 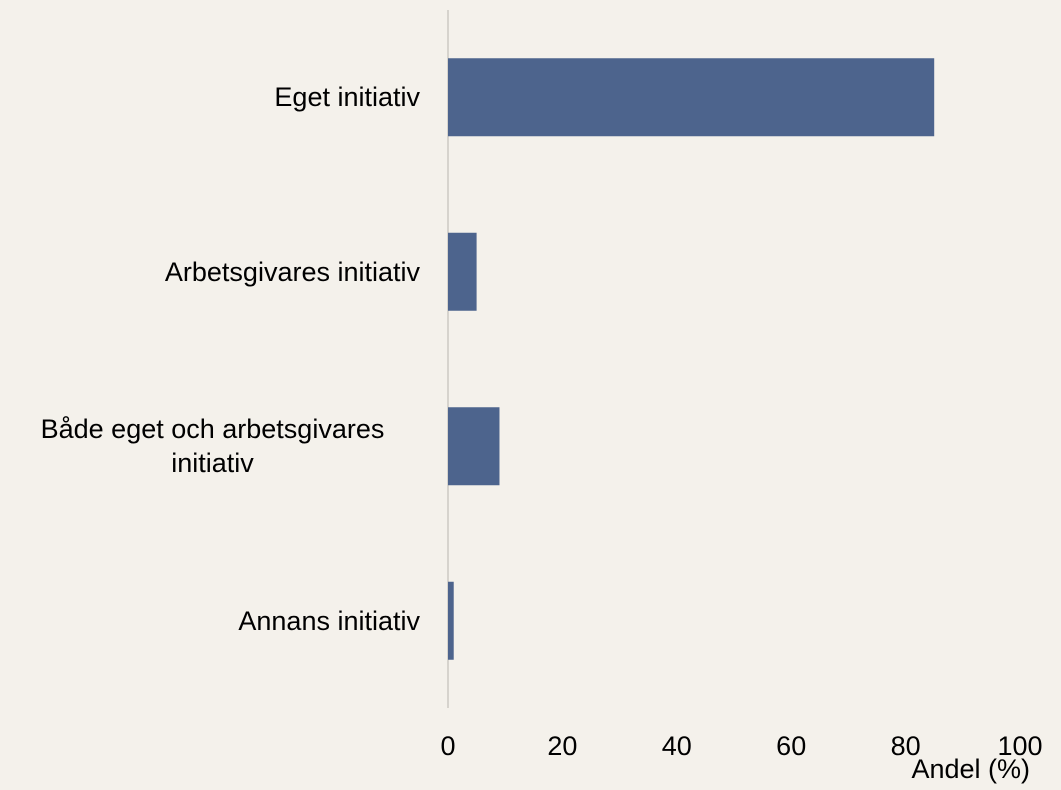 What do you see at coordinates (212, 446) in the screenshot?
I see `y-tick-label: Både eget och arbetsgivares initiativ` at bounding box center [212, 446].